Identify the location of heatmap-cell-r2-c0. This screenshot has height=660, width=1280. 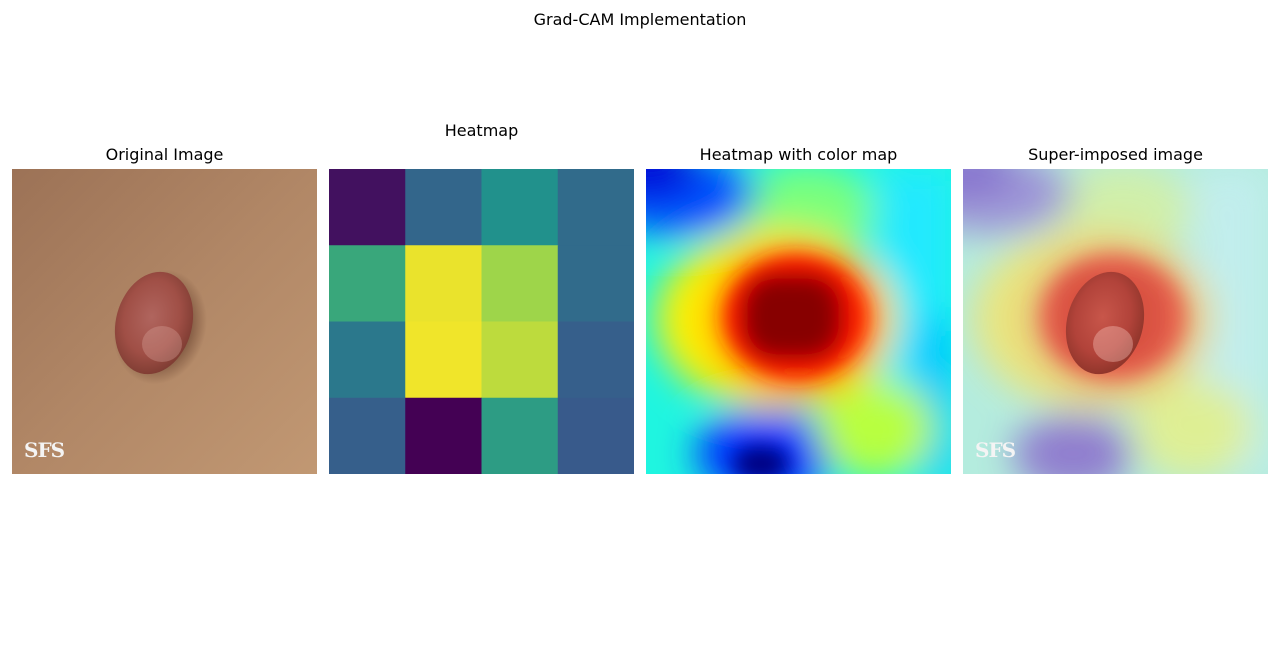
(367, 360).